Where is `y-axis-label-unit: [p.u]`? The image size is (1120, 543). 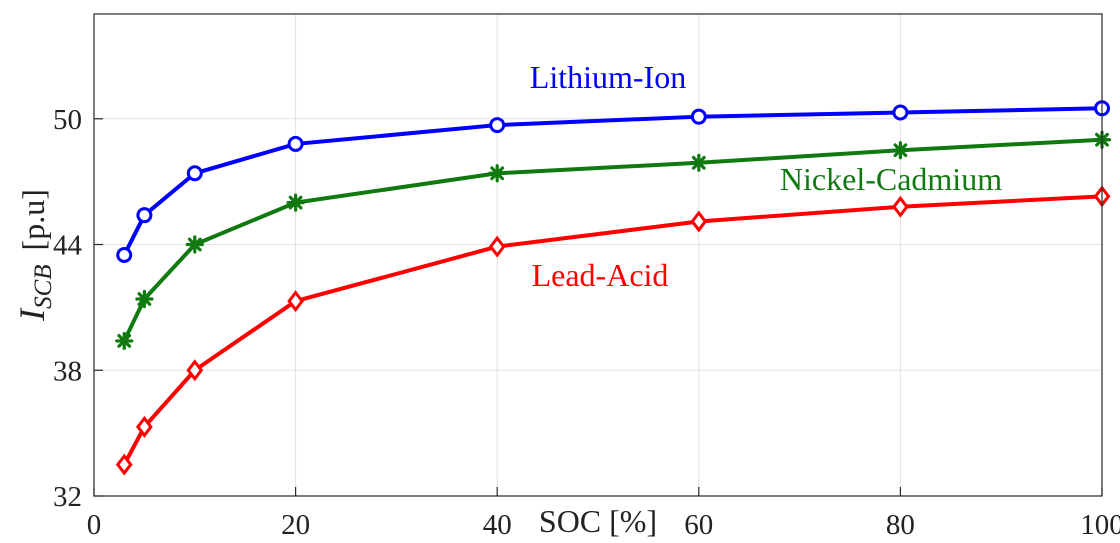 y-axis-label-unit: [p.u] is located at coordinates (33, 219).